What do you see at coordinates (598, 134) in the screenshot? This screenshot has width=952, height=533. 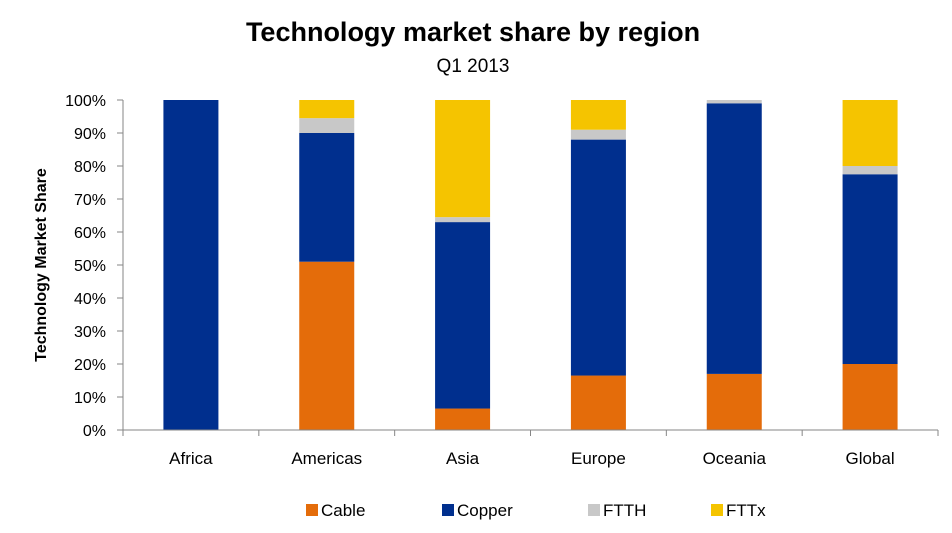 I see `bar-ftth-europe` at bounding box center [598, 134].